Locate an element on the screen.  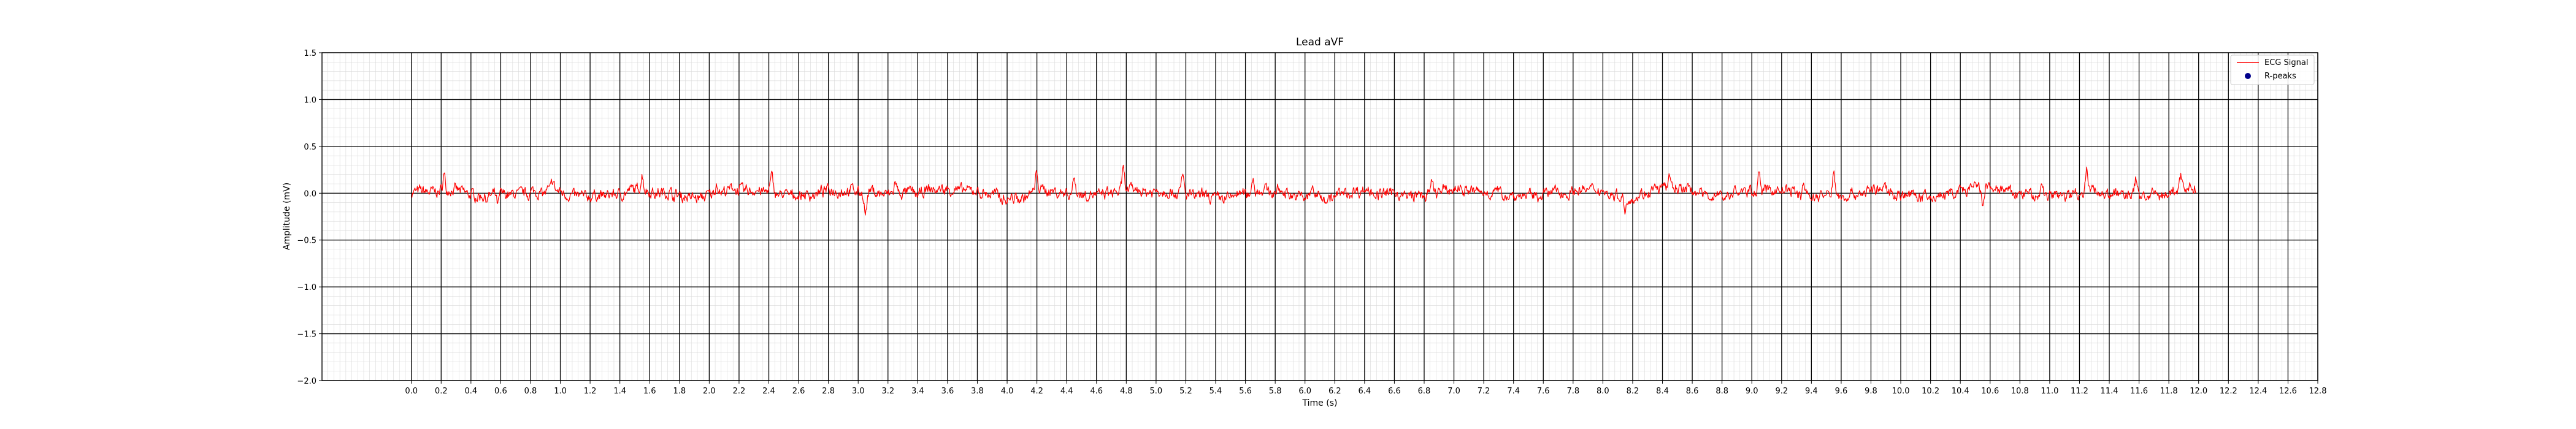
x-tick-label: 12.8 is located at coordinates (2318, 391).